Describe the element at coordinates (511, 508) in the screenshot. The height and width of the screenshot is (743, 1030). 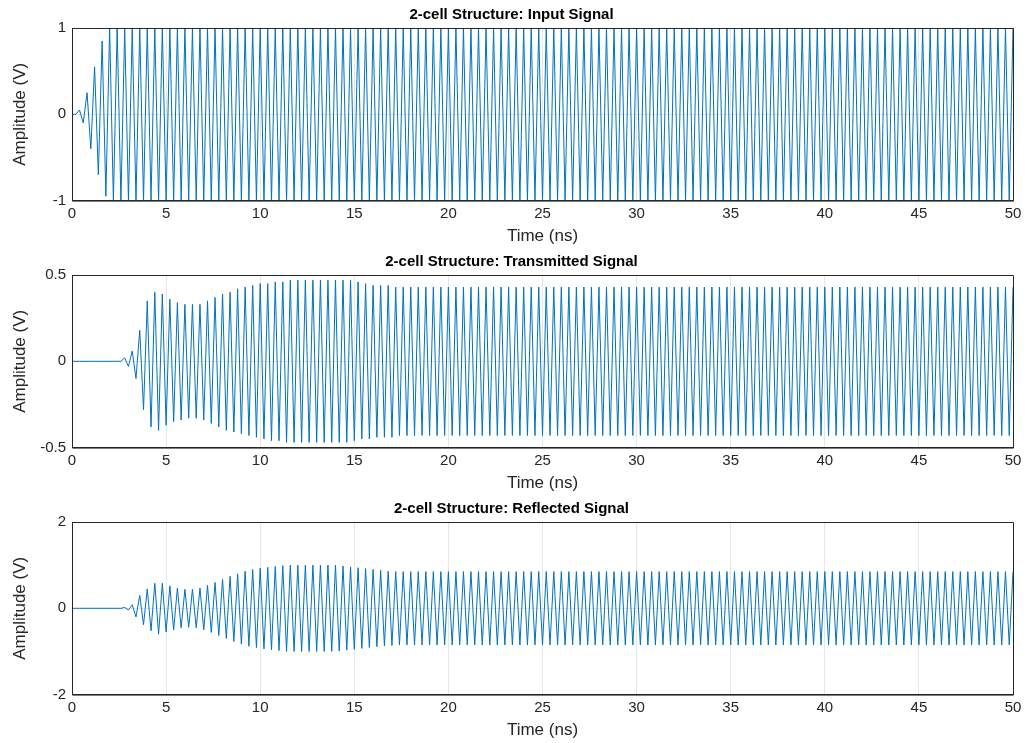
I see `chart-title: 2-cell Structure: Reflected Signal` at that location.